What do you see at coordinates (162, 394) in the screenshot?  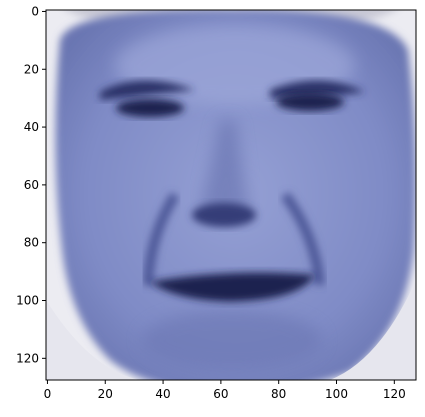 I see `x-tick-label: 40` at bounding box center [162, 394].